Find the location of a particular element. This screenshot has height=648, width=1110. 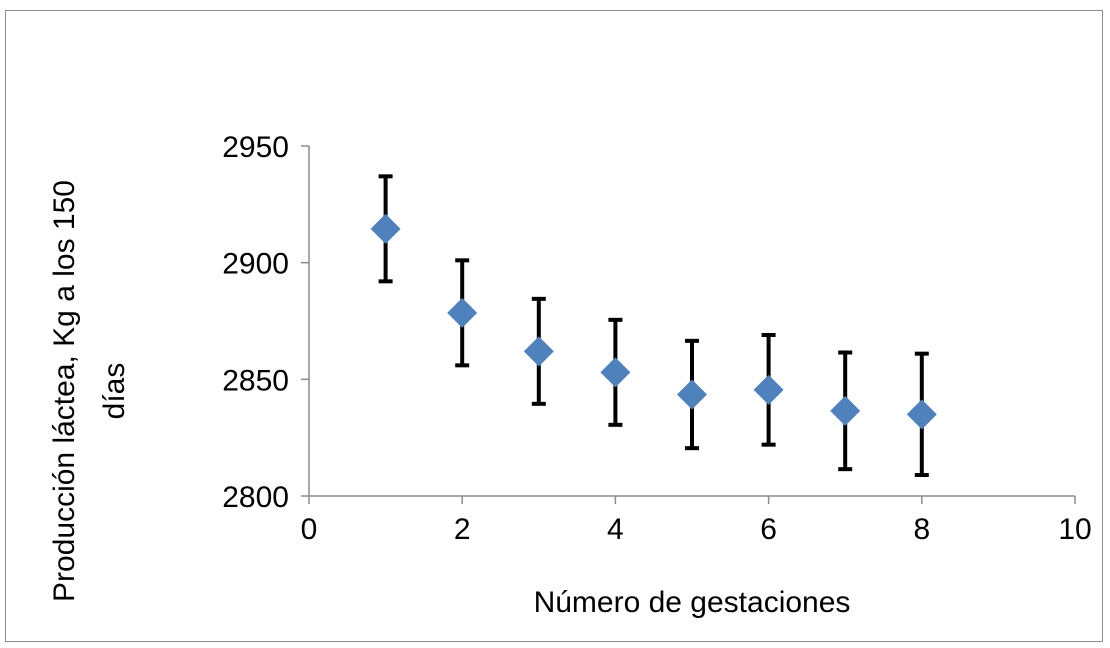

y-axis-title-line-2: días is located at coordinates (114, 391).